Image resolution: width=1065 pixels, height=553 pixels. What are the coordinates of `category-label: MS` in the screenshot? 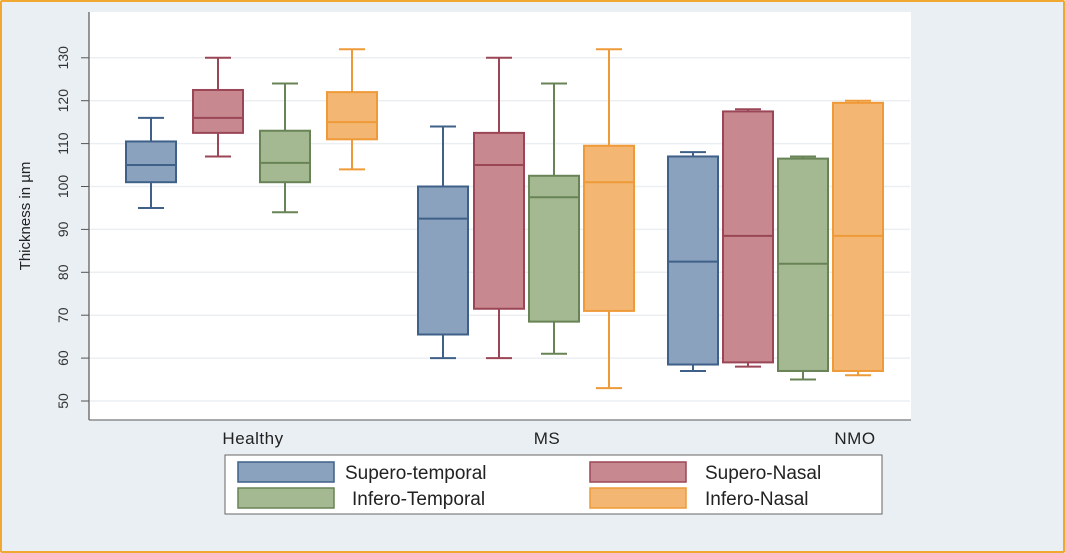 It's located at (547, 438).